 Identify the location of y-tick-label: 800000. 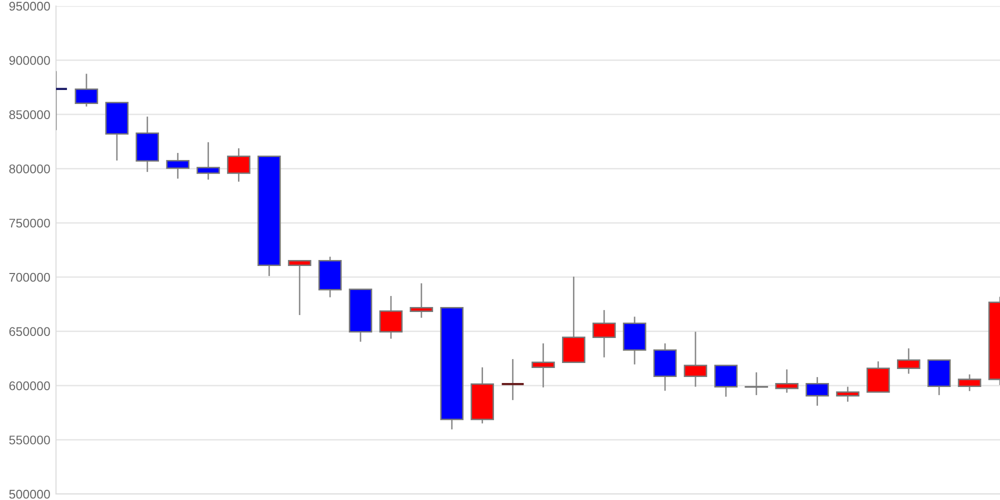
(29, 169).